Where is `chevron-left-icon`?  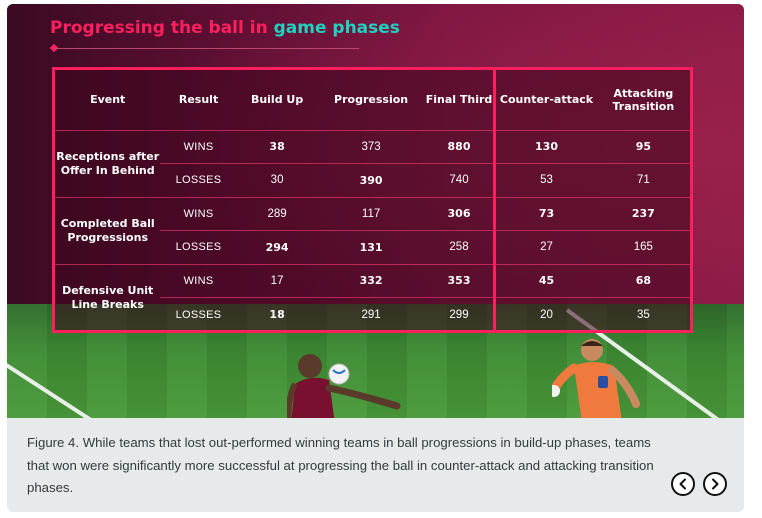
chevron-left-icon is located at coordinates (682, 484).